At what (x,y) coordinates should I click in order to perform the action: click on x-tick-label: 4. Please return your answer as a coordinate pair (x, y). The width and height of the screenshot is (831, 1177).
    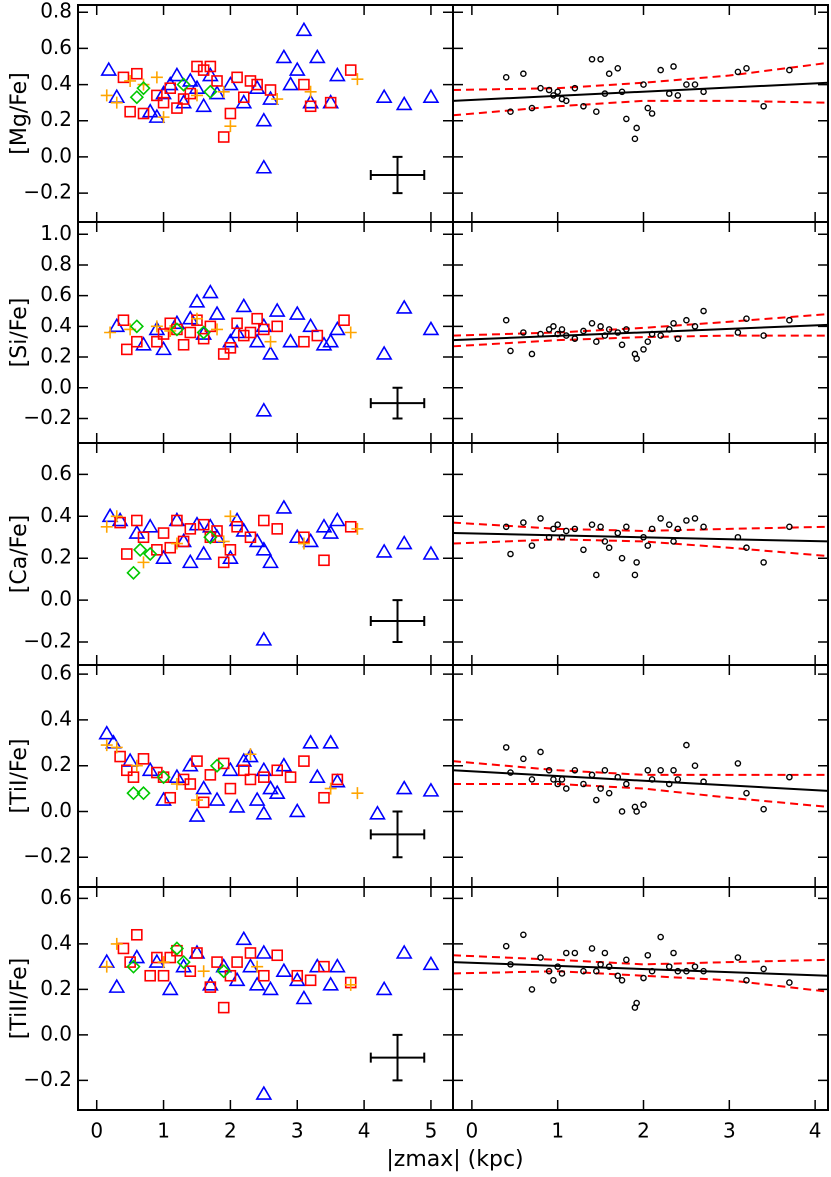
    Looking at the image, I should click on (815, 1131).